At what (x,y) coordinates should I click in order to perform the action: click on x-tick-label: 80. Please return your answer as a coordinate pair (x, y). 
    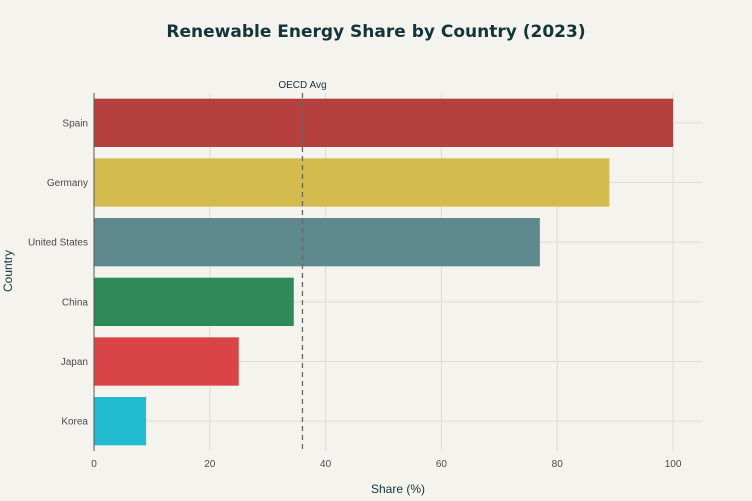
    Looking at the image, I should click on (558, 464).